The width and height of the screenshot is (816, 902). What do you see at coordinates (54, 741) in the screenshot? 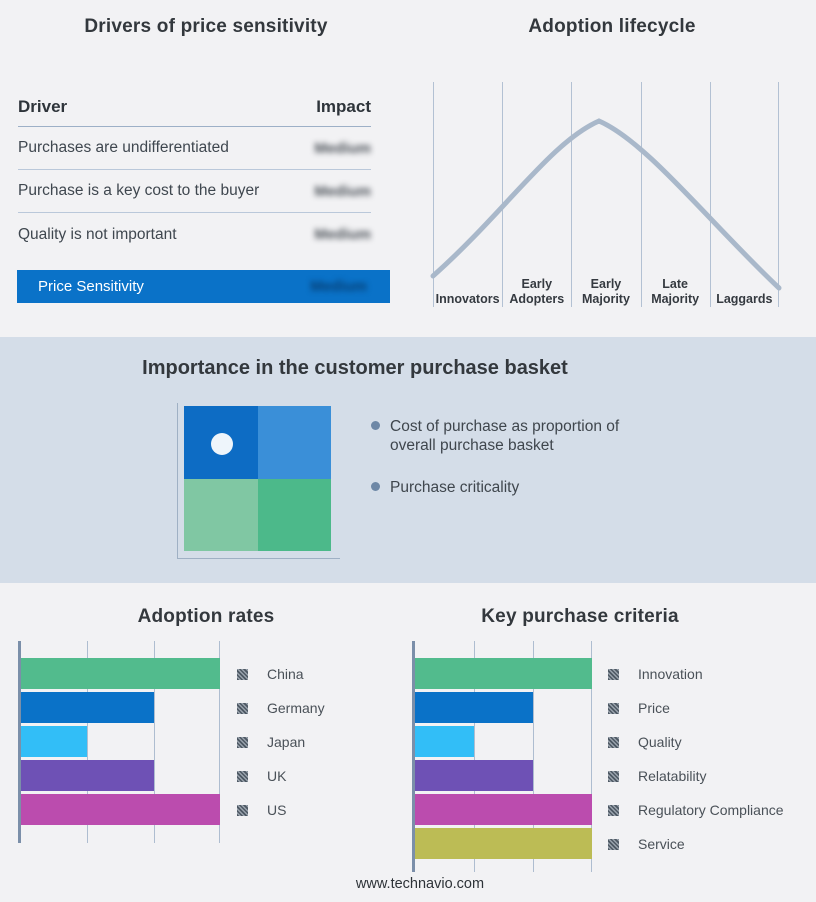
I see `bar-japan` at bounding box center [54, 741].